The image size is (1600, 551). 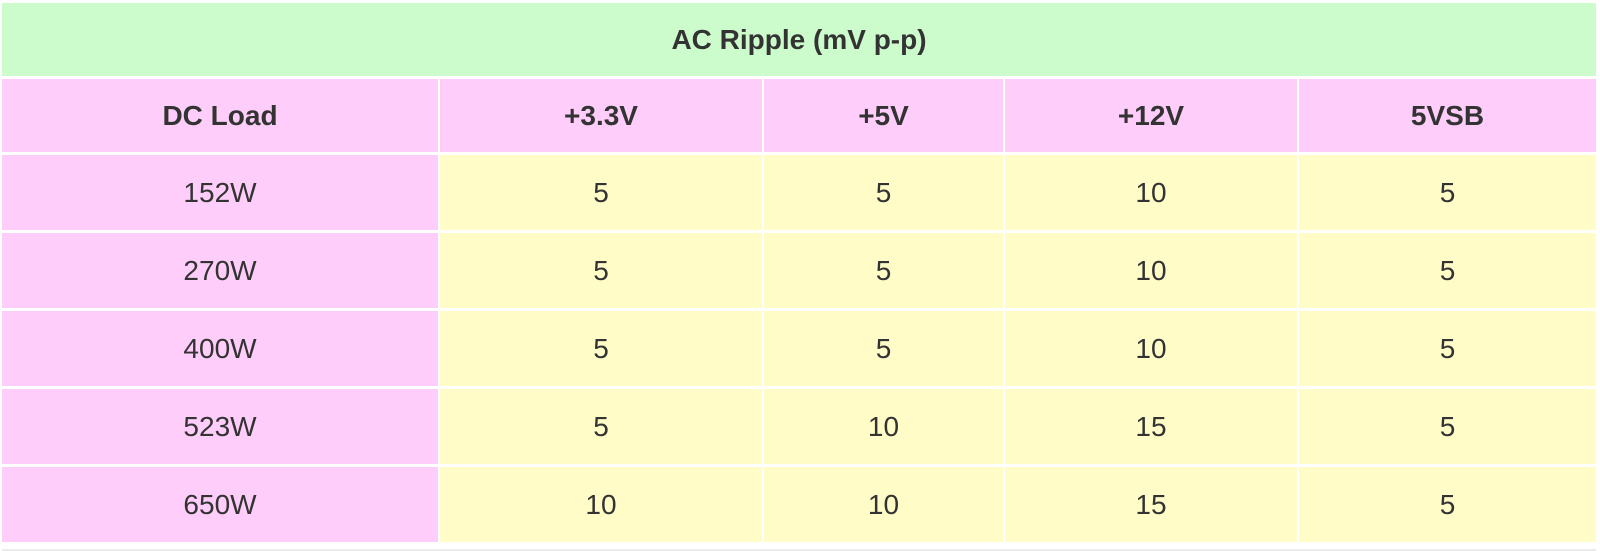 What do you see at coordinates (220, 116) in the screenshot?
I see `column-header-dc-load: DC Load` at bounding box center [220, 116].